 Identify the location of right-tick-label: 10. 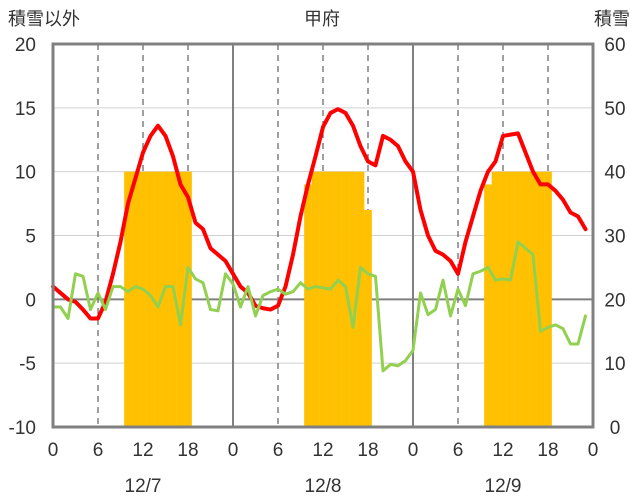
(614, 364).